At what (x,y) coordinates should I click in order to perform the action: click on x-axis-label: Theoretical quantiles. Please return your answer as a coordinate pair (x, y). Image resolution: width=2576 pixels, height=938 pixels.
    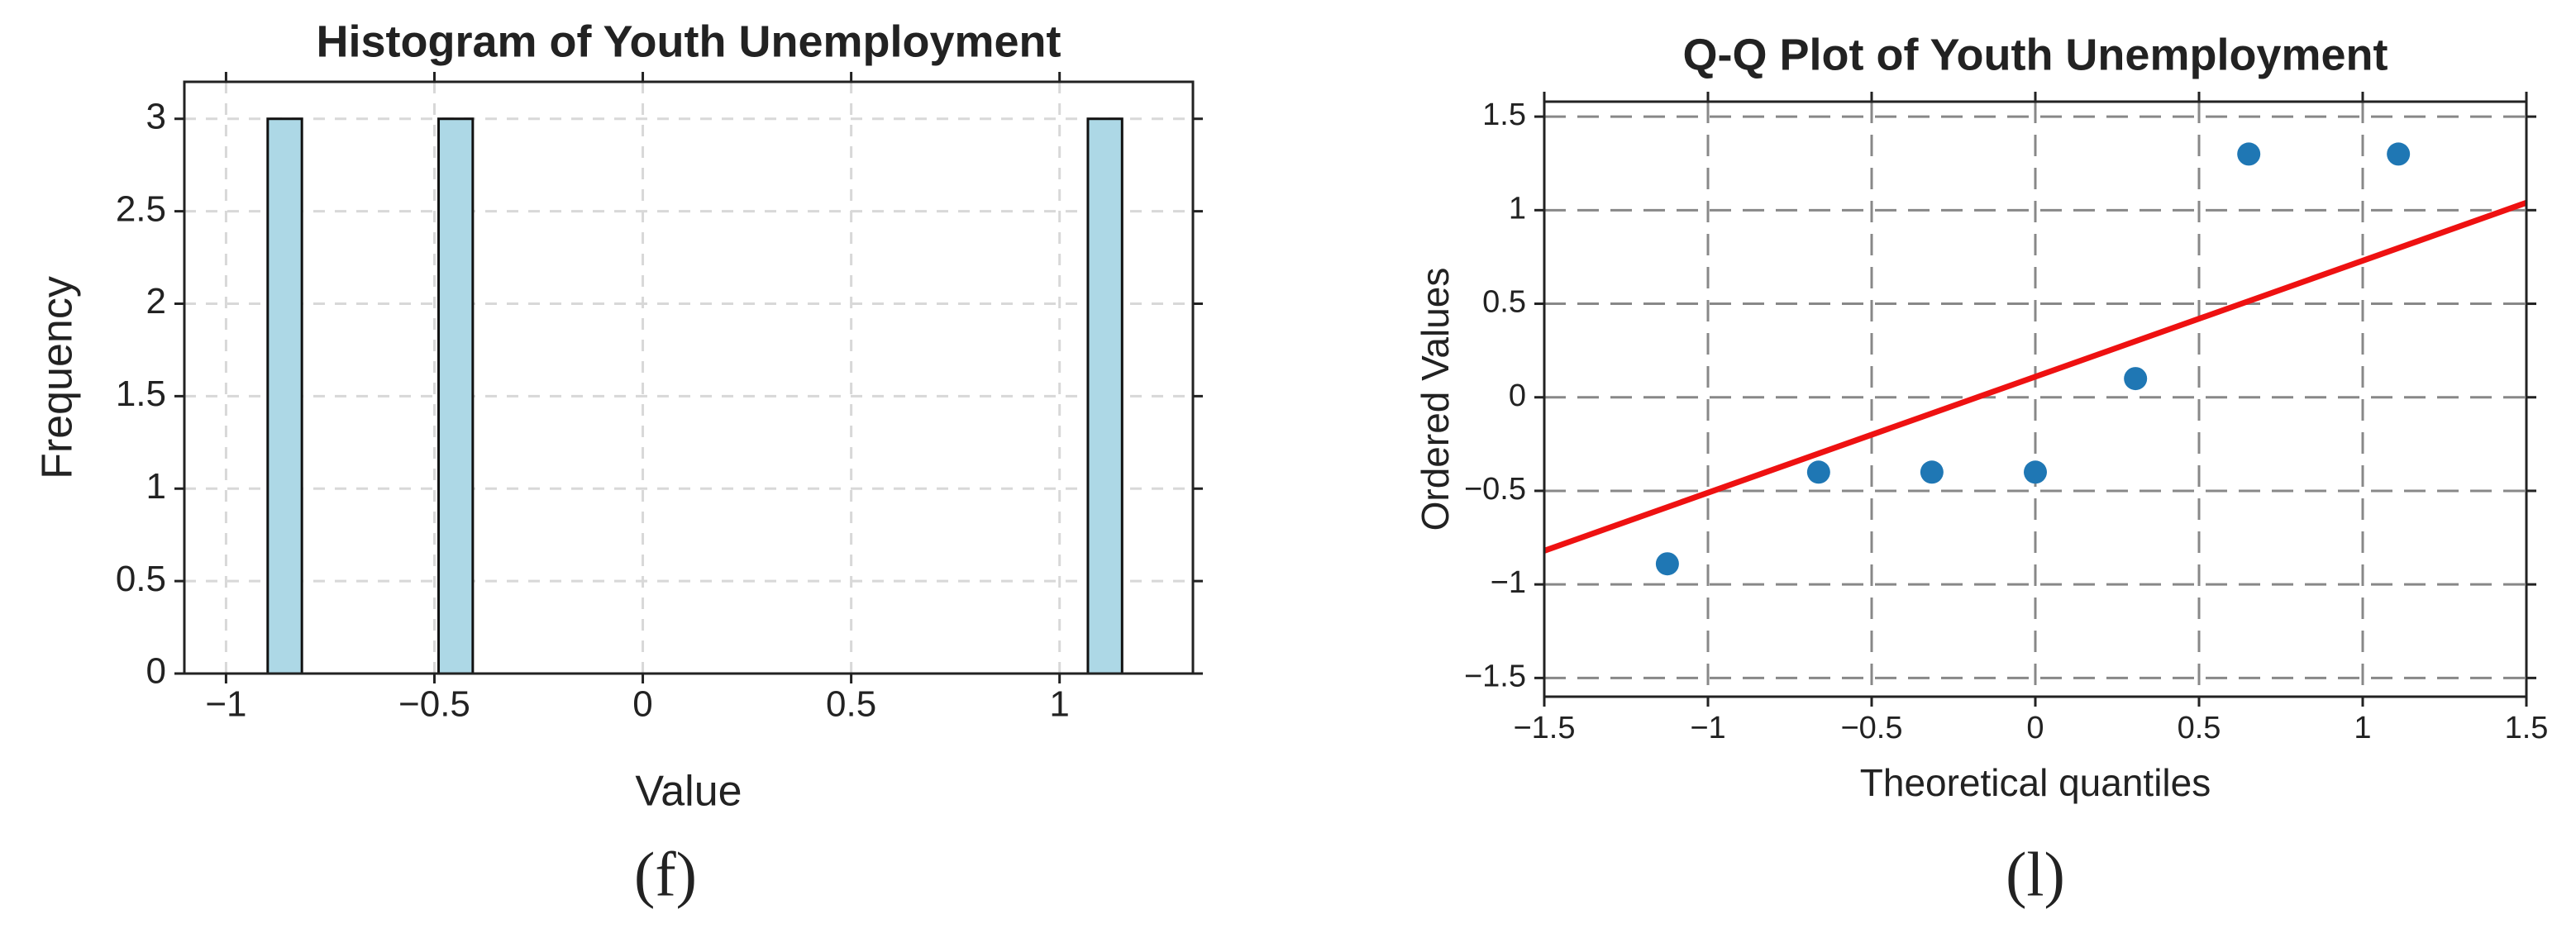
    Looking at the image, I should click on (2035, 782).